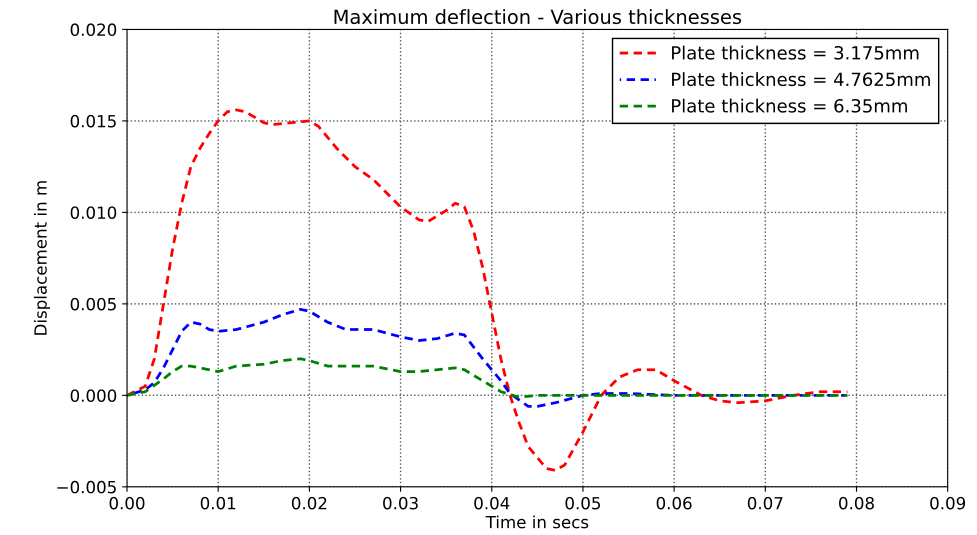 This screenshot has width=977, height=535. What do you see at coordinates (127, 503) in the screenshot?
I see `x-tick-label: 0.00` at bounding box center [127, 503].